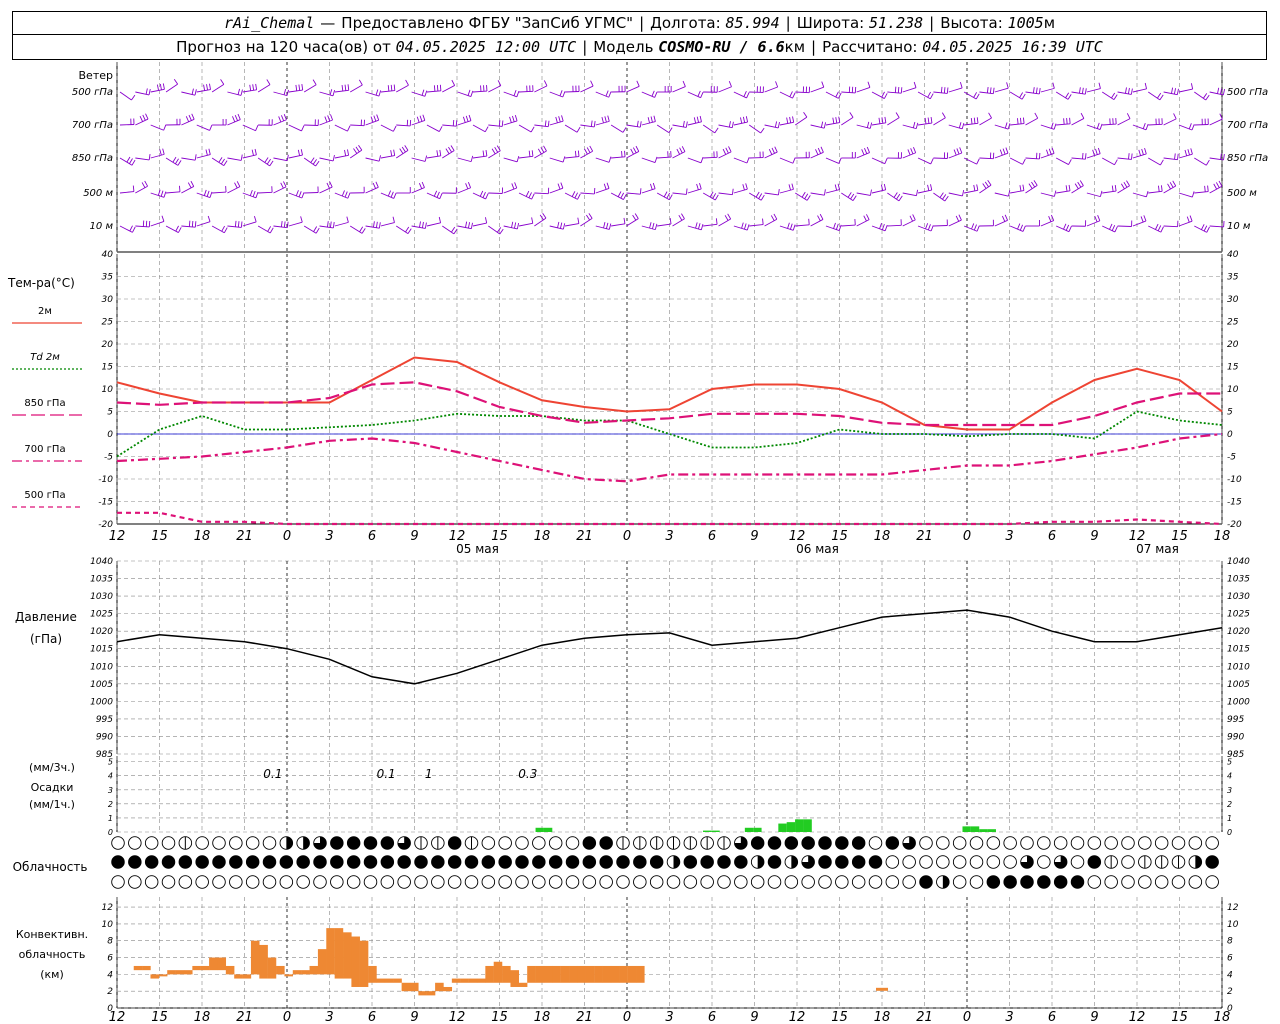  Describe the element at coordinates (429, 774) in the screenshot. I see `precip-total-label: 1` at that location.